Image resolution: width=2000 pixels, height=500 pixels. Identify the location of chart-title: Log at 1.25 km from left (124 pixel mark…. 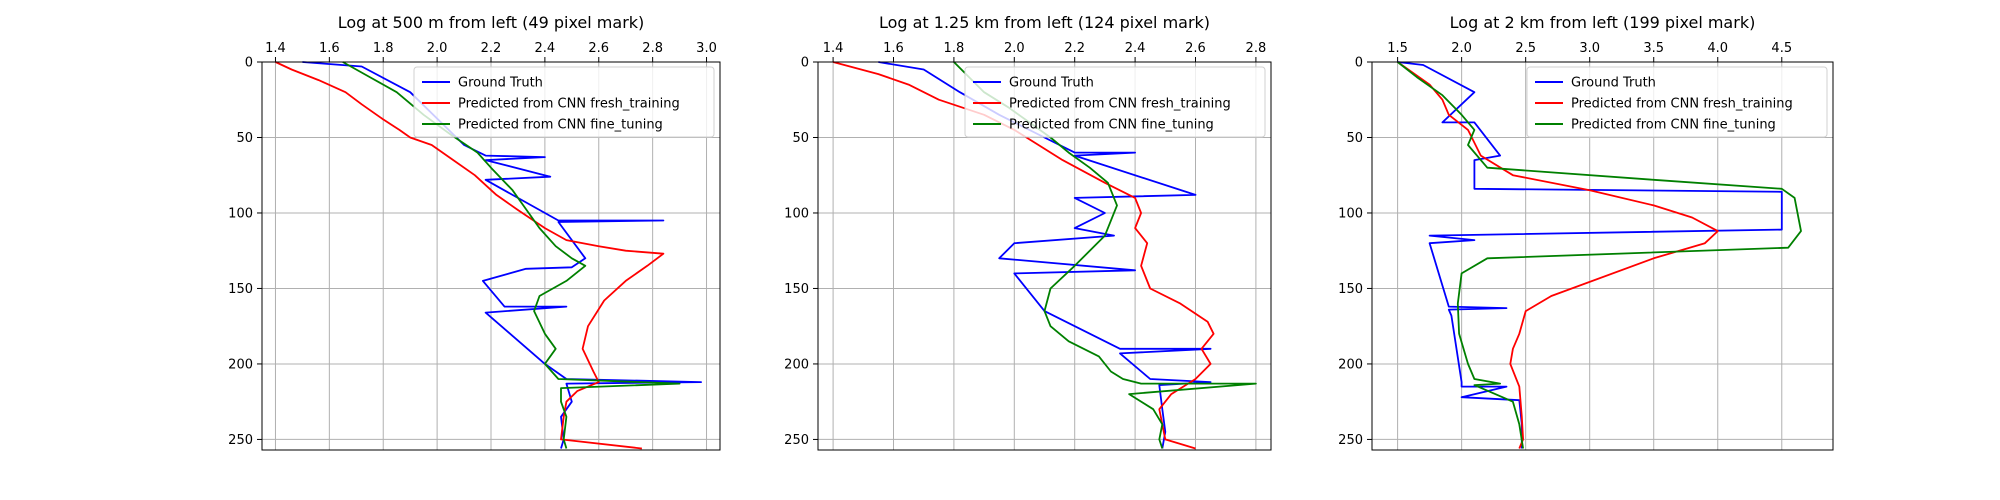
(1044, 22).